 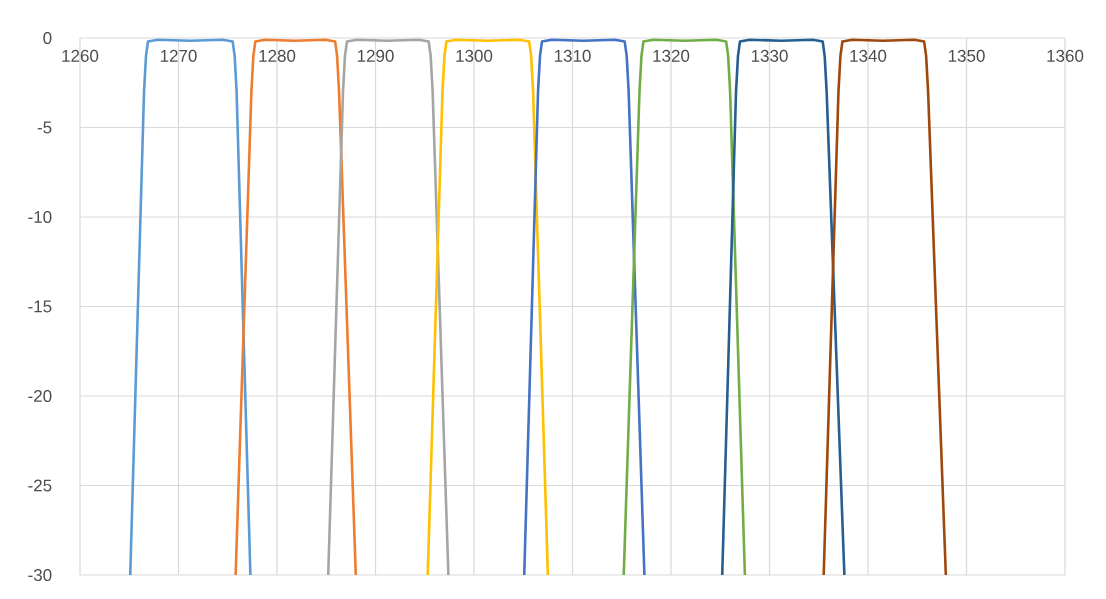 I want to click on y-tick-label: 0, so click(x=47, y=38).